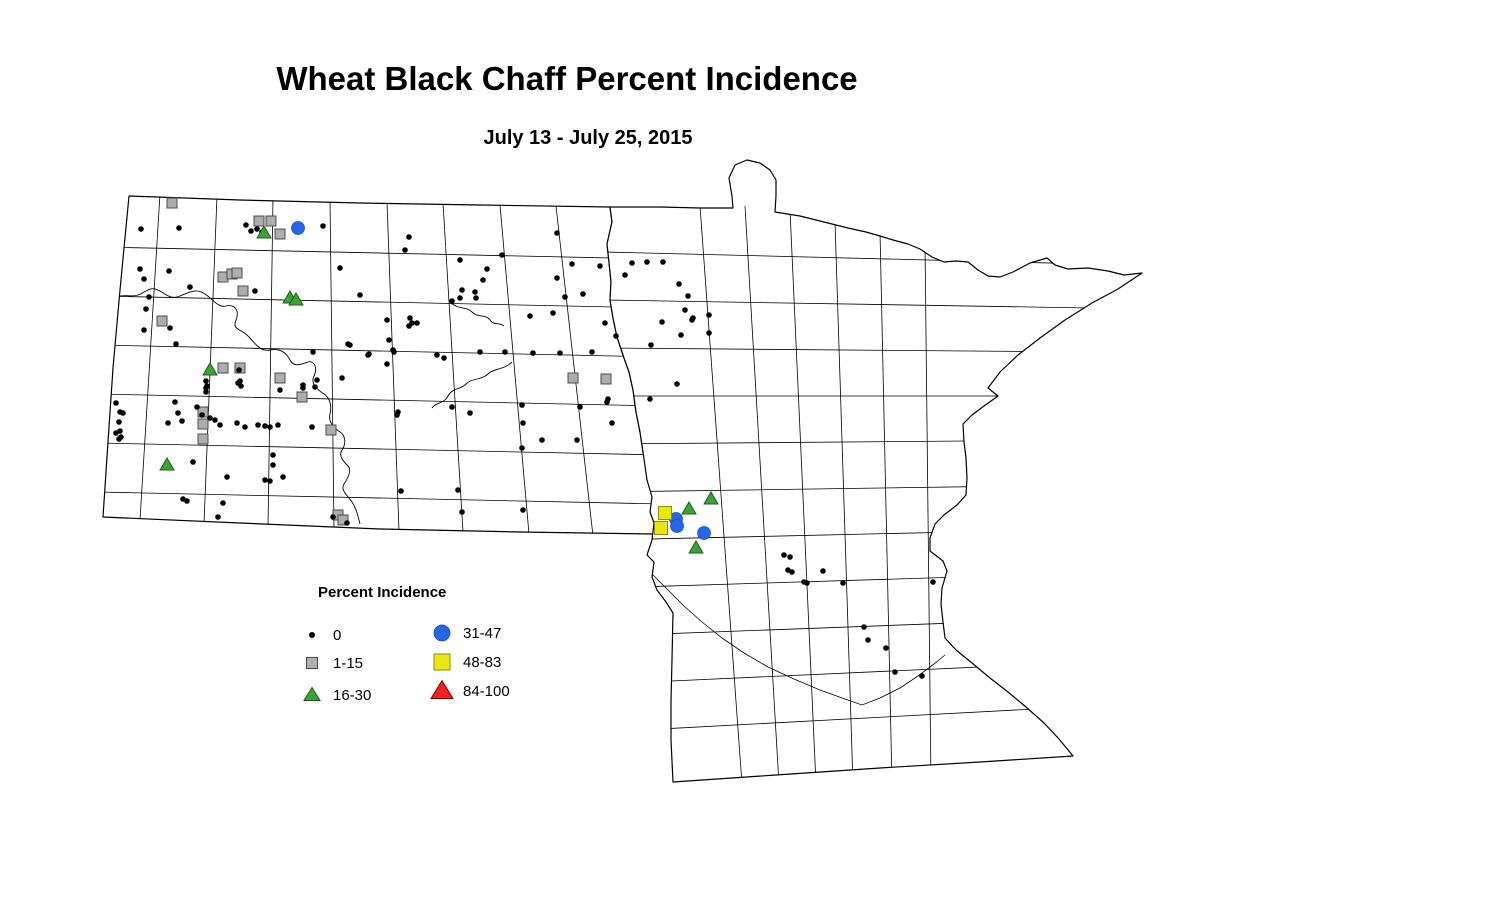 This screenshot has width=1503, height=900. Describe the element at coordinates (312, 635) in the screenshot. I see `legend-glyph-c0` at that location.